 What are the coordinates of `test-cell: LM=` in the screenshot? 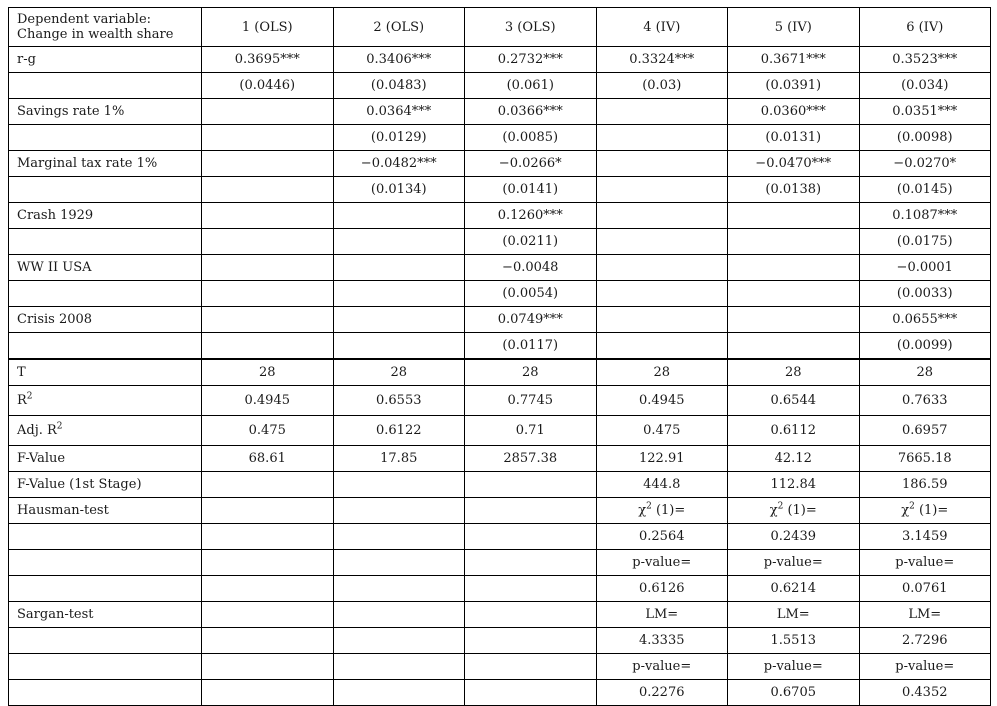 It's located at (661, 614).